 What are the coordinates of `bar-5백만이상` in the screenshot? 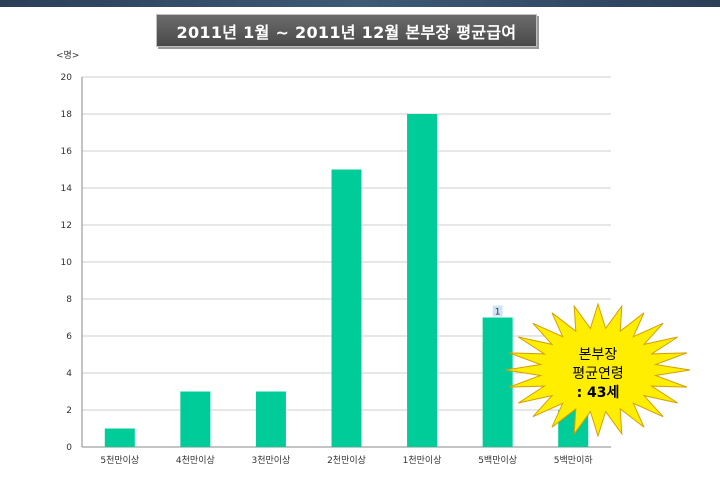 It's located at (497, 382).